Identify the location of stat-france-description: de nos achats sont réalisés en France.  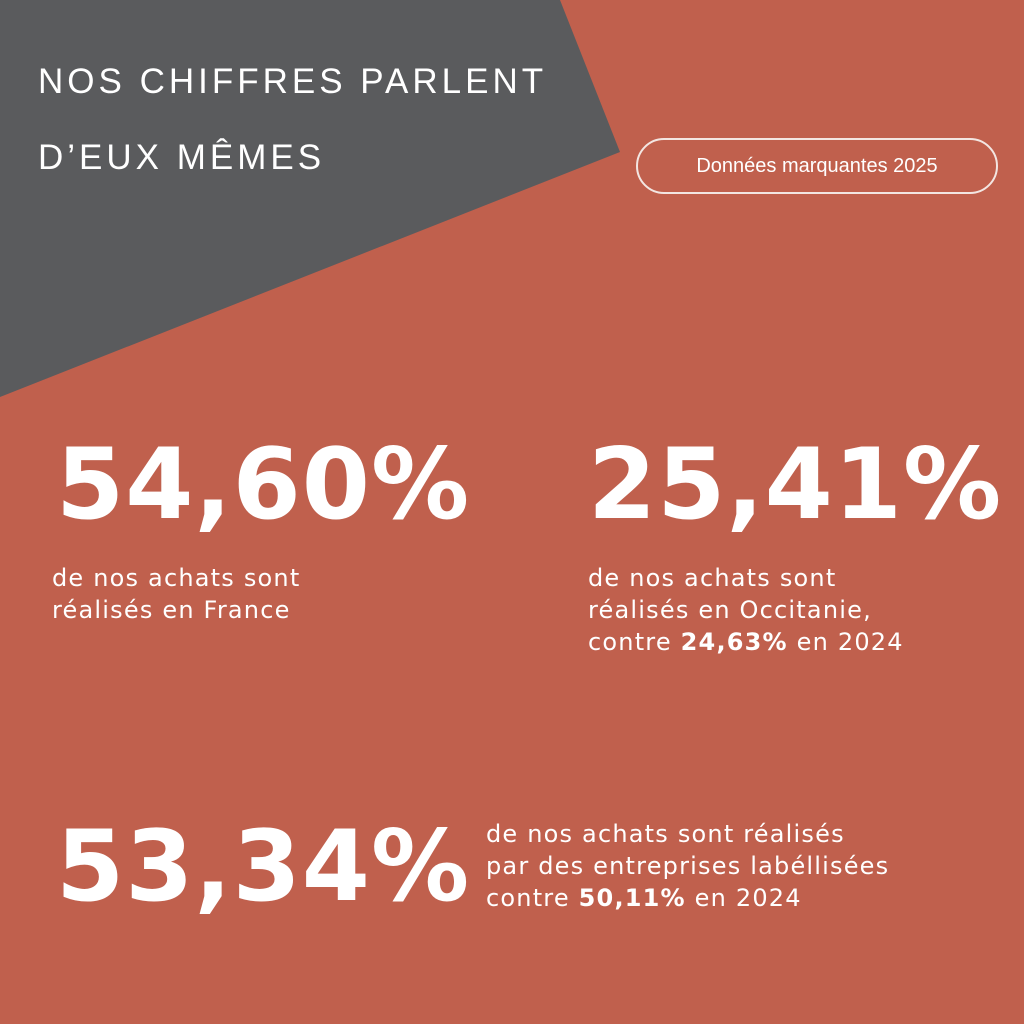
(176, 594).